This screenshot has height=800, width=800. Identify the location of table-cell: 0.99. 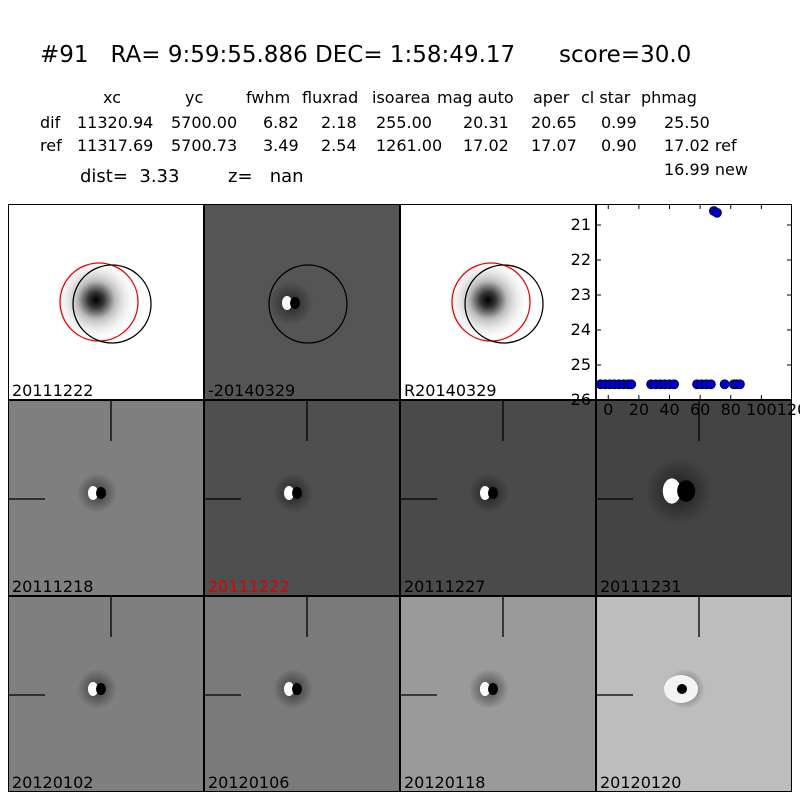
(619, 122).